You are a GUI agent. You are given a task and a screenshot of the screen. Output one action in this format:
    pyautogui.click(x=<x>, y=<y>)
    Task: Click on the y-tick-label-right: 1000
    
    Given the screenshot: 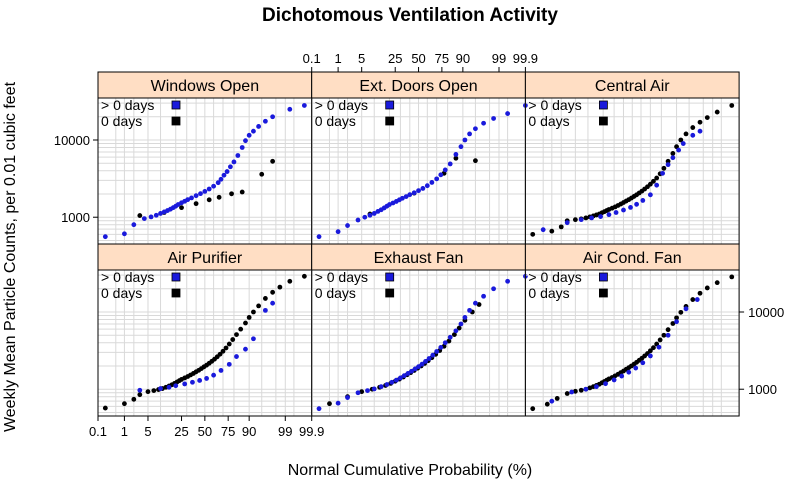 What is the action you would take?
    pyautogui.click(x=762, y=389)
    